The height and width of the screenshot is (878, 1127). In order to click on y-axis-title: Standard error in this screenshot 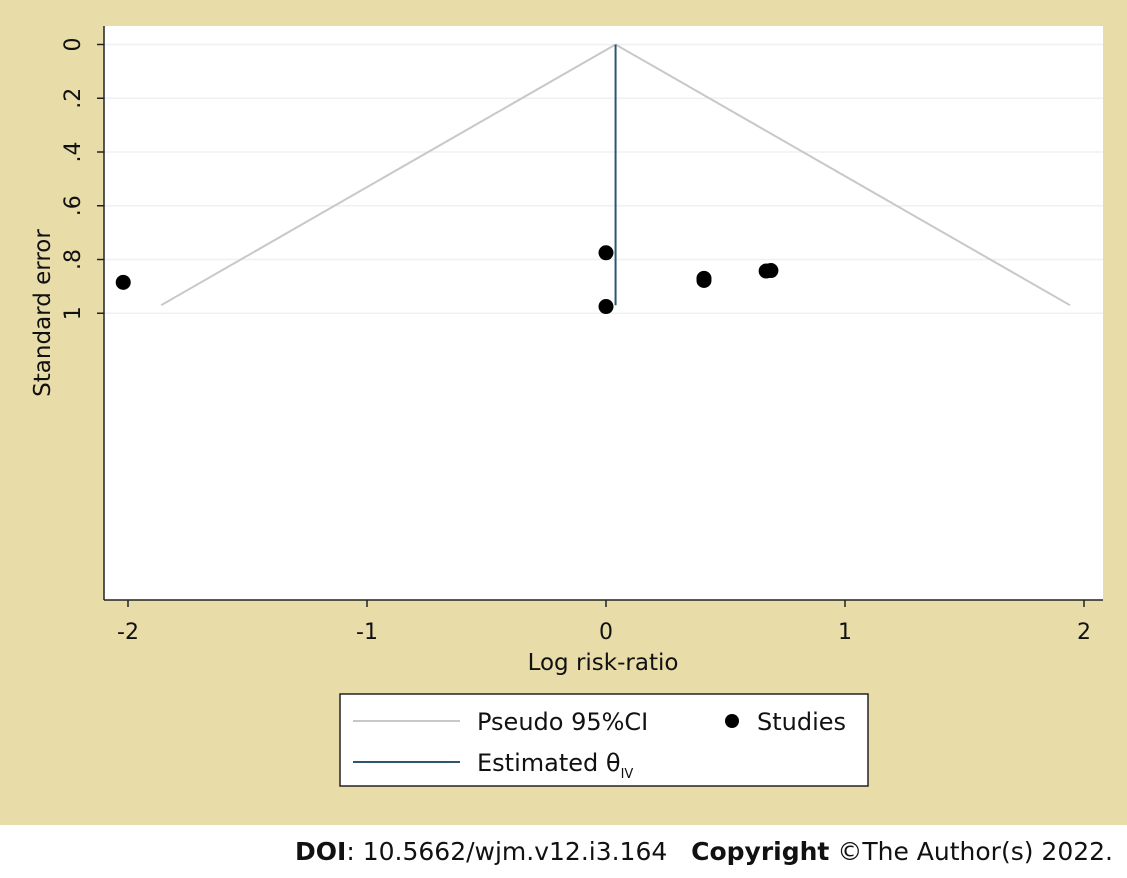, I will do `click(43, 313)`.